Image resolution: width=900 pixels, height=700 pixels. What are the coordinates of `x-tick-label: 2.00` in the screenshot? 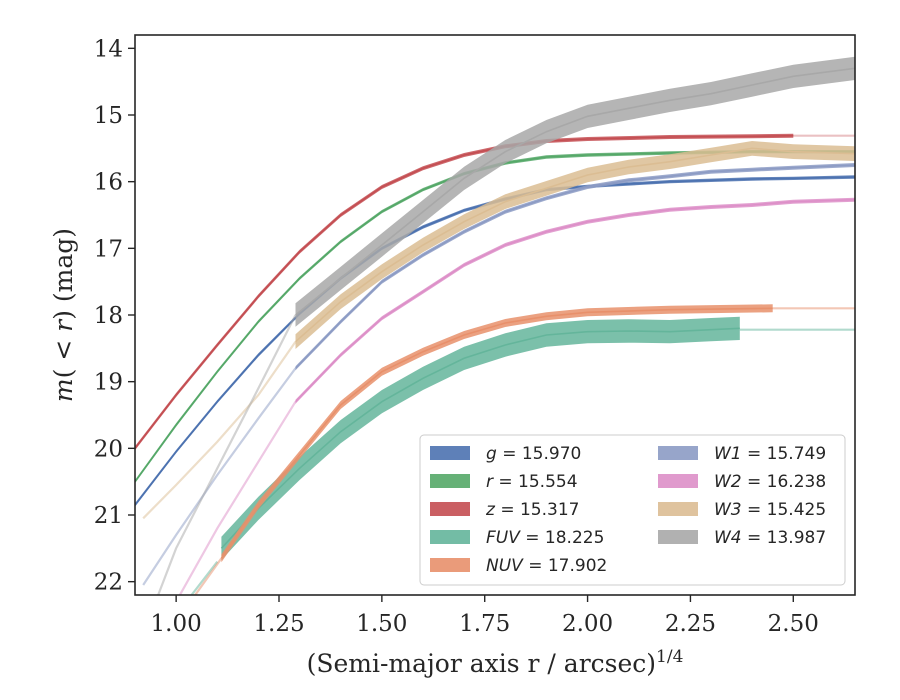 It's located at (587, 624).